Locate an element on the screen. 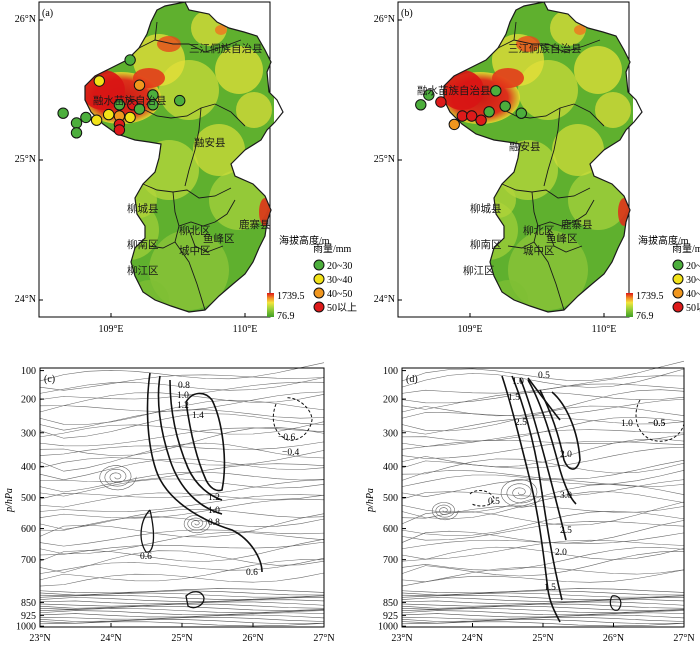 The height and width of the screenshot is (668, 700). rain-legend-label: 40~50 is located at coordinates (339, 294).